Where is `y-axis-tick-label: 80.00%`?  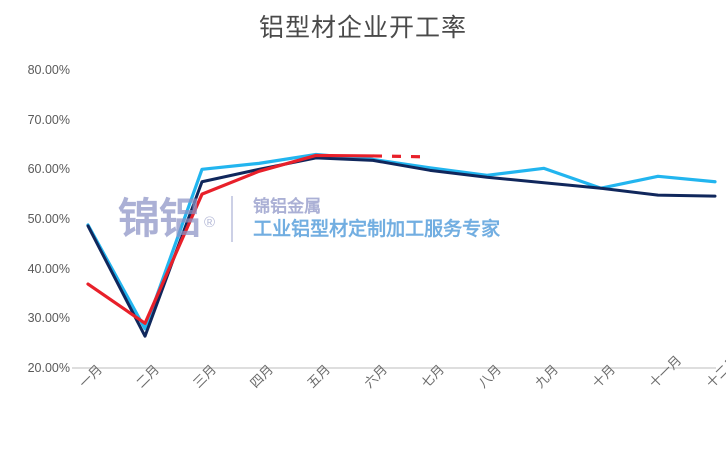 y-axis-tick-label: 80.00% is located at coordinates (48, 70).